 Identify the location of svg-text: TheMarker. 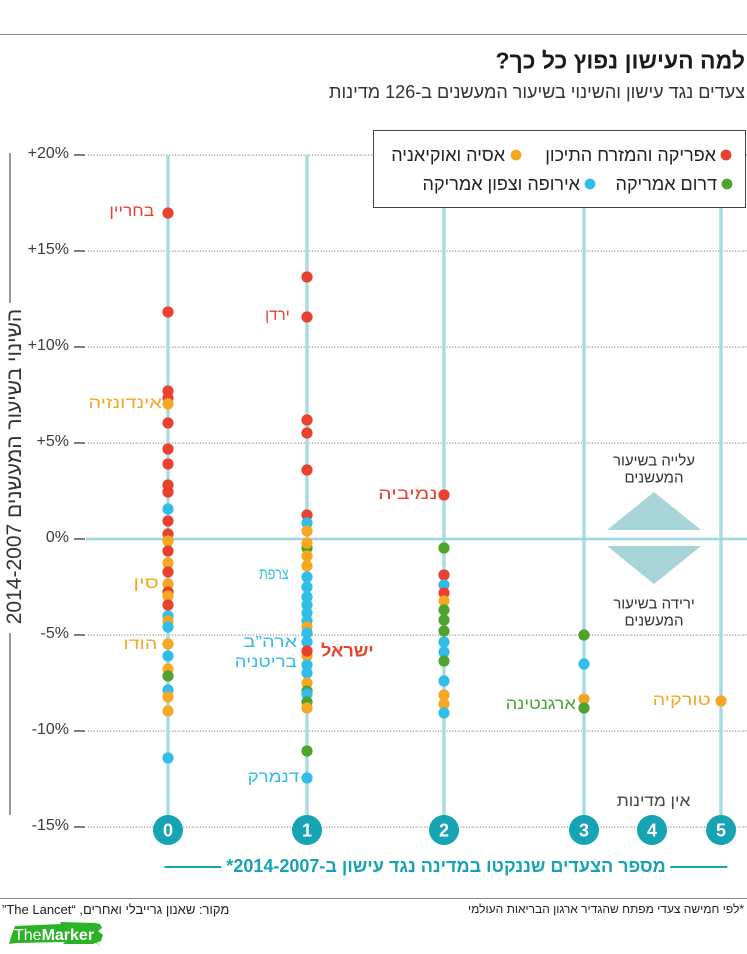
(54, 935).